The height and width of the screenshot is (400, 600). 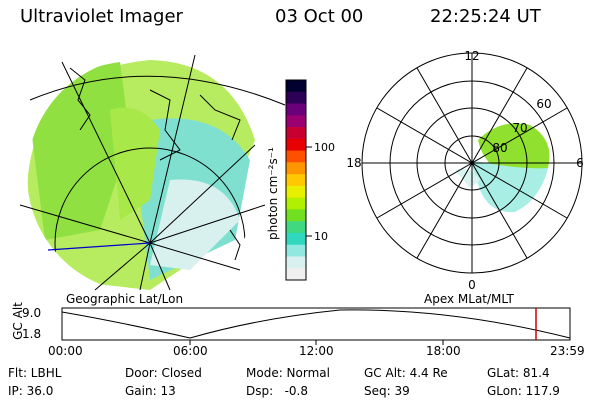 I want to click on mlat-label-70: 70, so click(x=519, y=128).